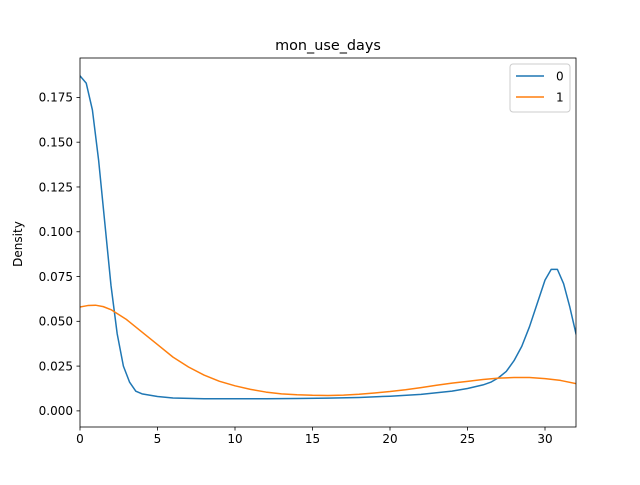  I want to click on x-tick-label: 0, so click(80, 439).